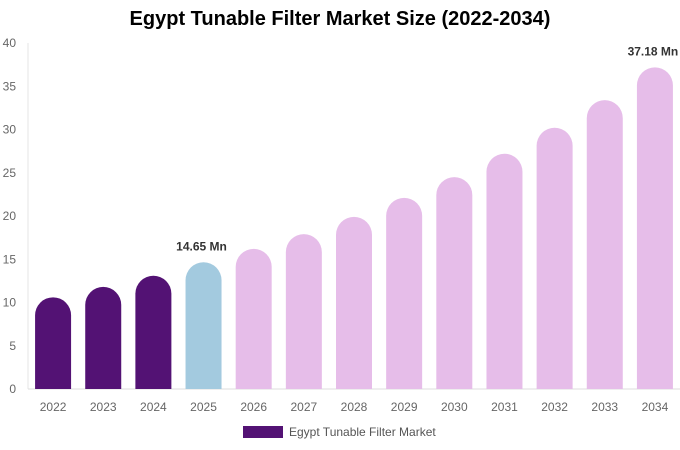 Image resolution: width=680 pixels, height=450 pixels. I want to click on x-tick-label: 2028, so click(354, 407).